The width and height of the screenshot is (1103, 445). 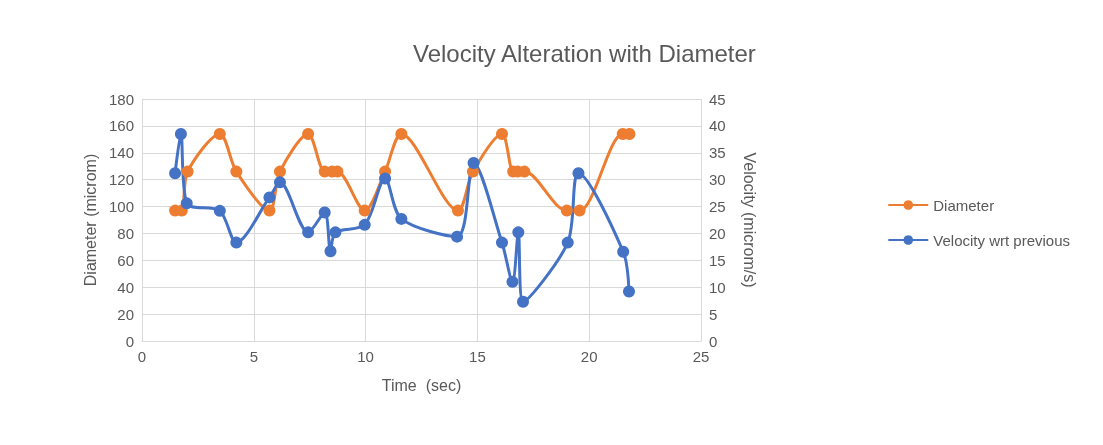 I want to click on y-tick-label: 80, so click(x=125, y=233).